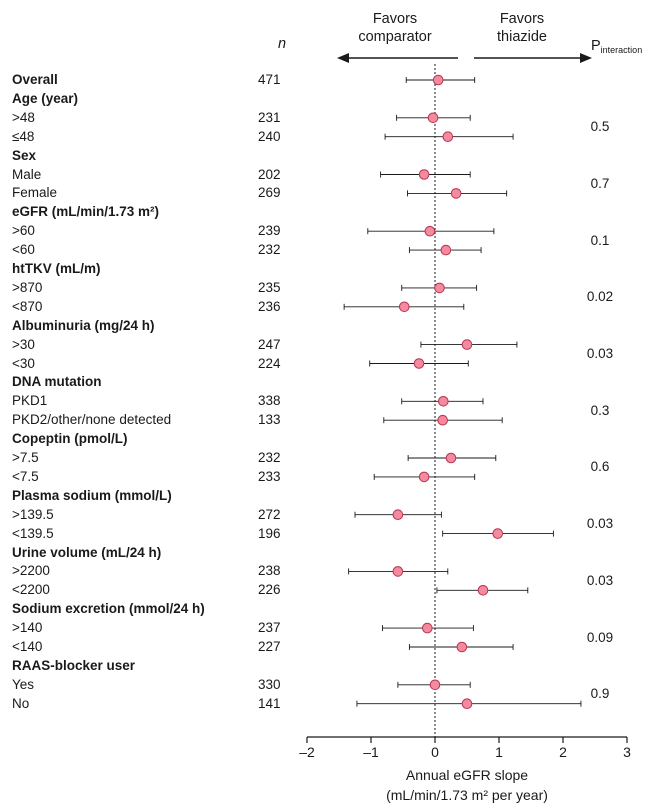  Describe the element at coordinates (86, 212) in the screenshot. I see `subgroup-header: eGFR (mL/min/1.73 m²)` at that location.